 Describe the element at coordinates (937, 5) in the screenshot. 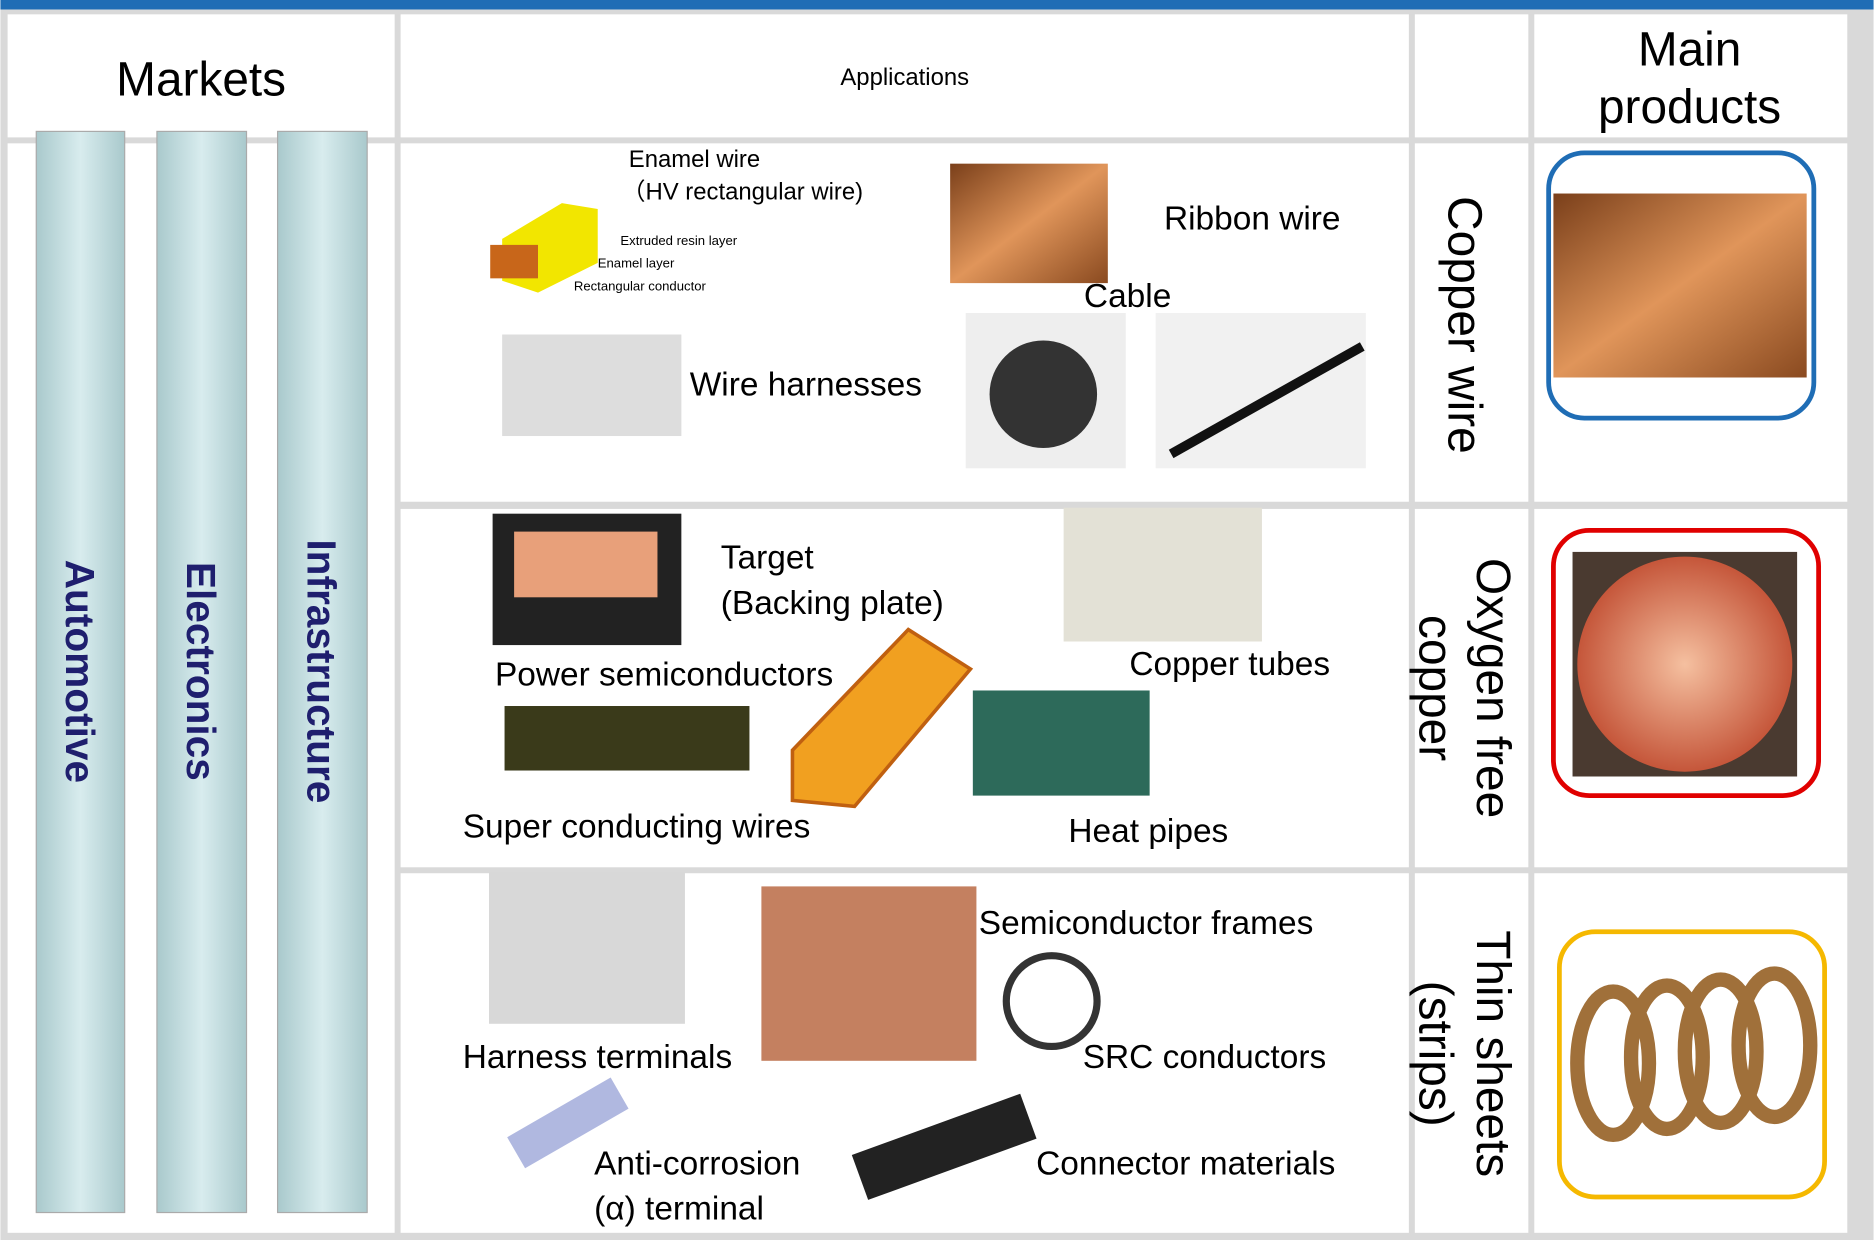

I see `top-bar` at that location.